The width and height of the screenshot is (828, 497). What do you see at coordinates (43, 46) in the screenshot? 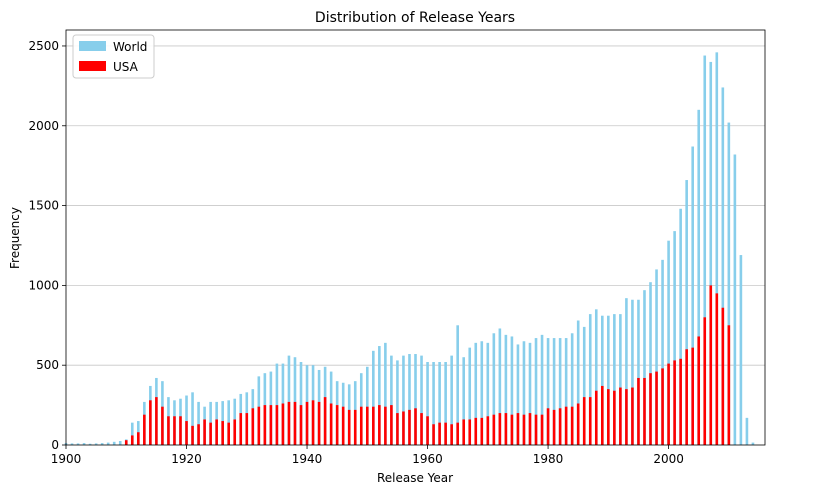
I see `y-tick-label: 2500` at bounding box center [43, 46].